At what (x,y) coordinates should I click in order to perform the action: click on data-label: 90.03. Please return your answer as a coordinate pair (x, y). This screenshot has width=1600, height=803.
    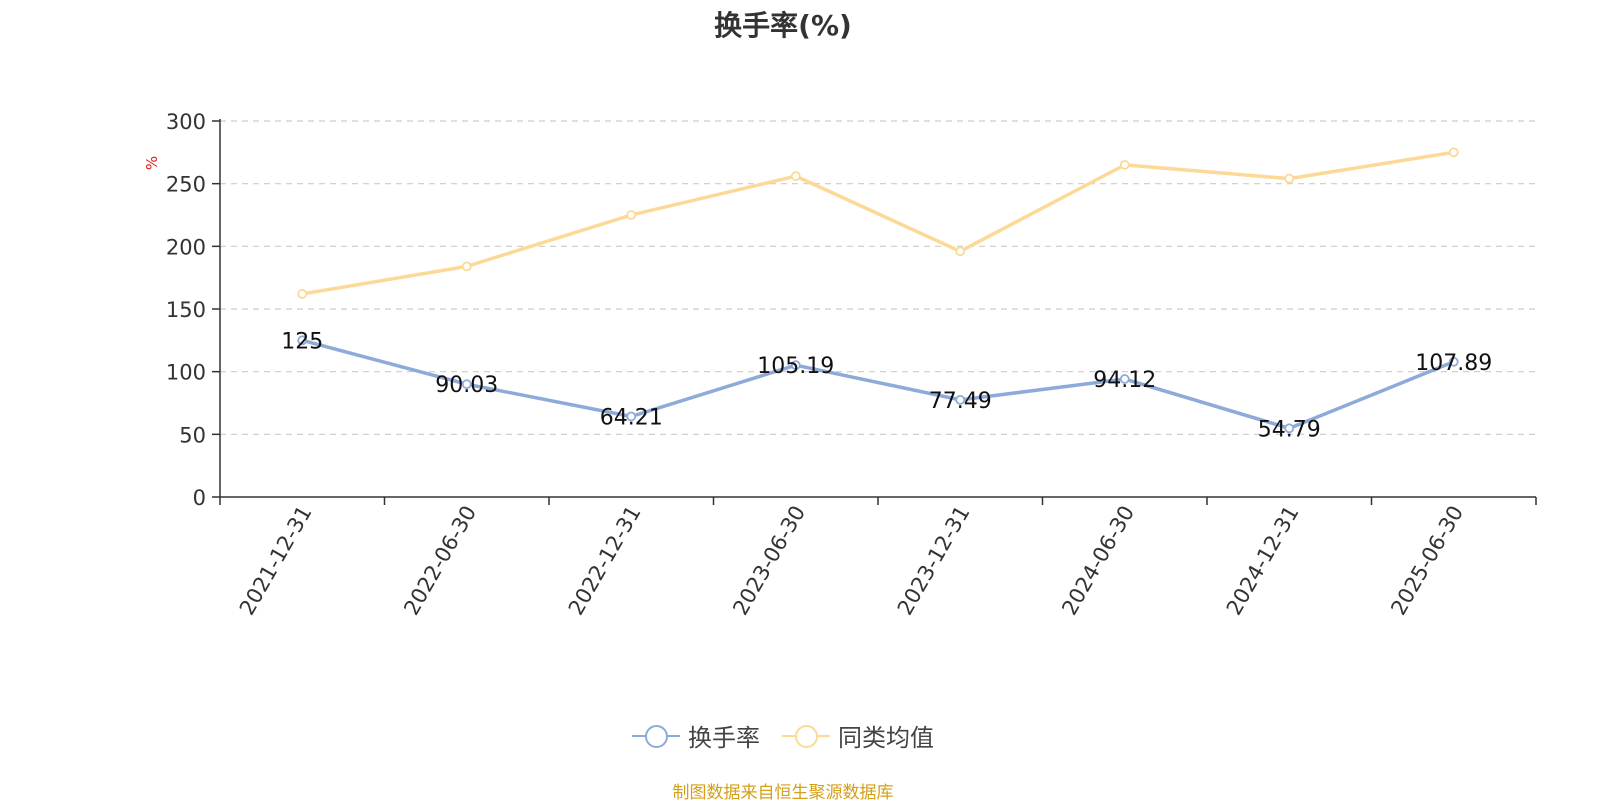
    Looking at the image, I should click on (466, 385).